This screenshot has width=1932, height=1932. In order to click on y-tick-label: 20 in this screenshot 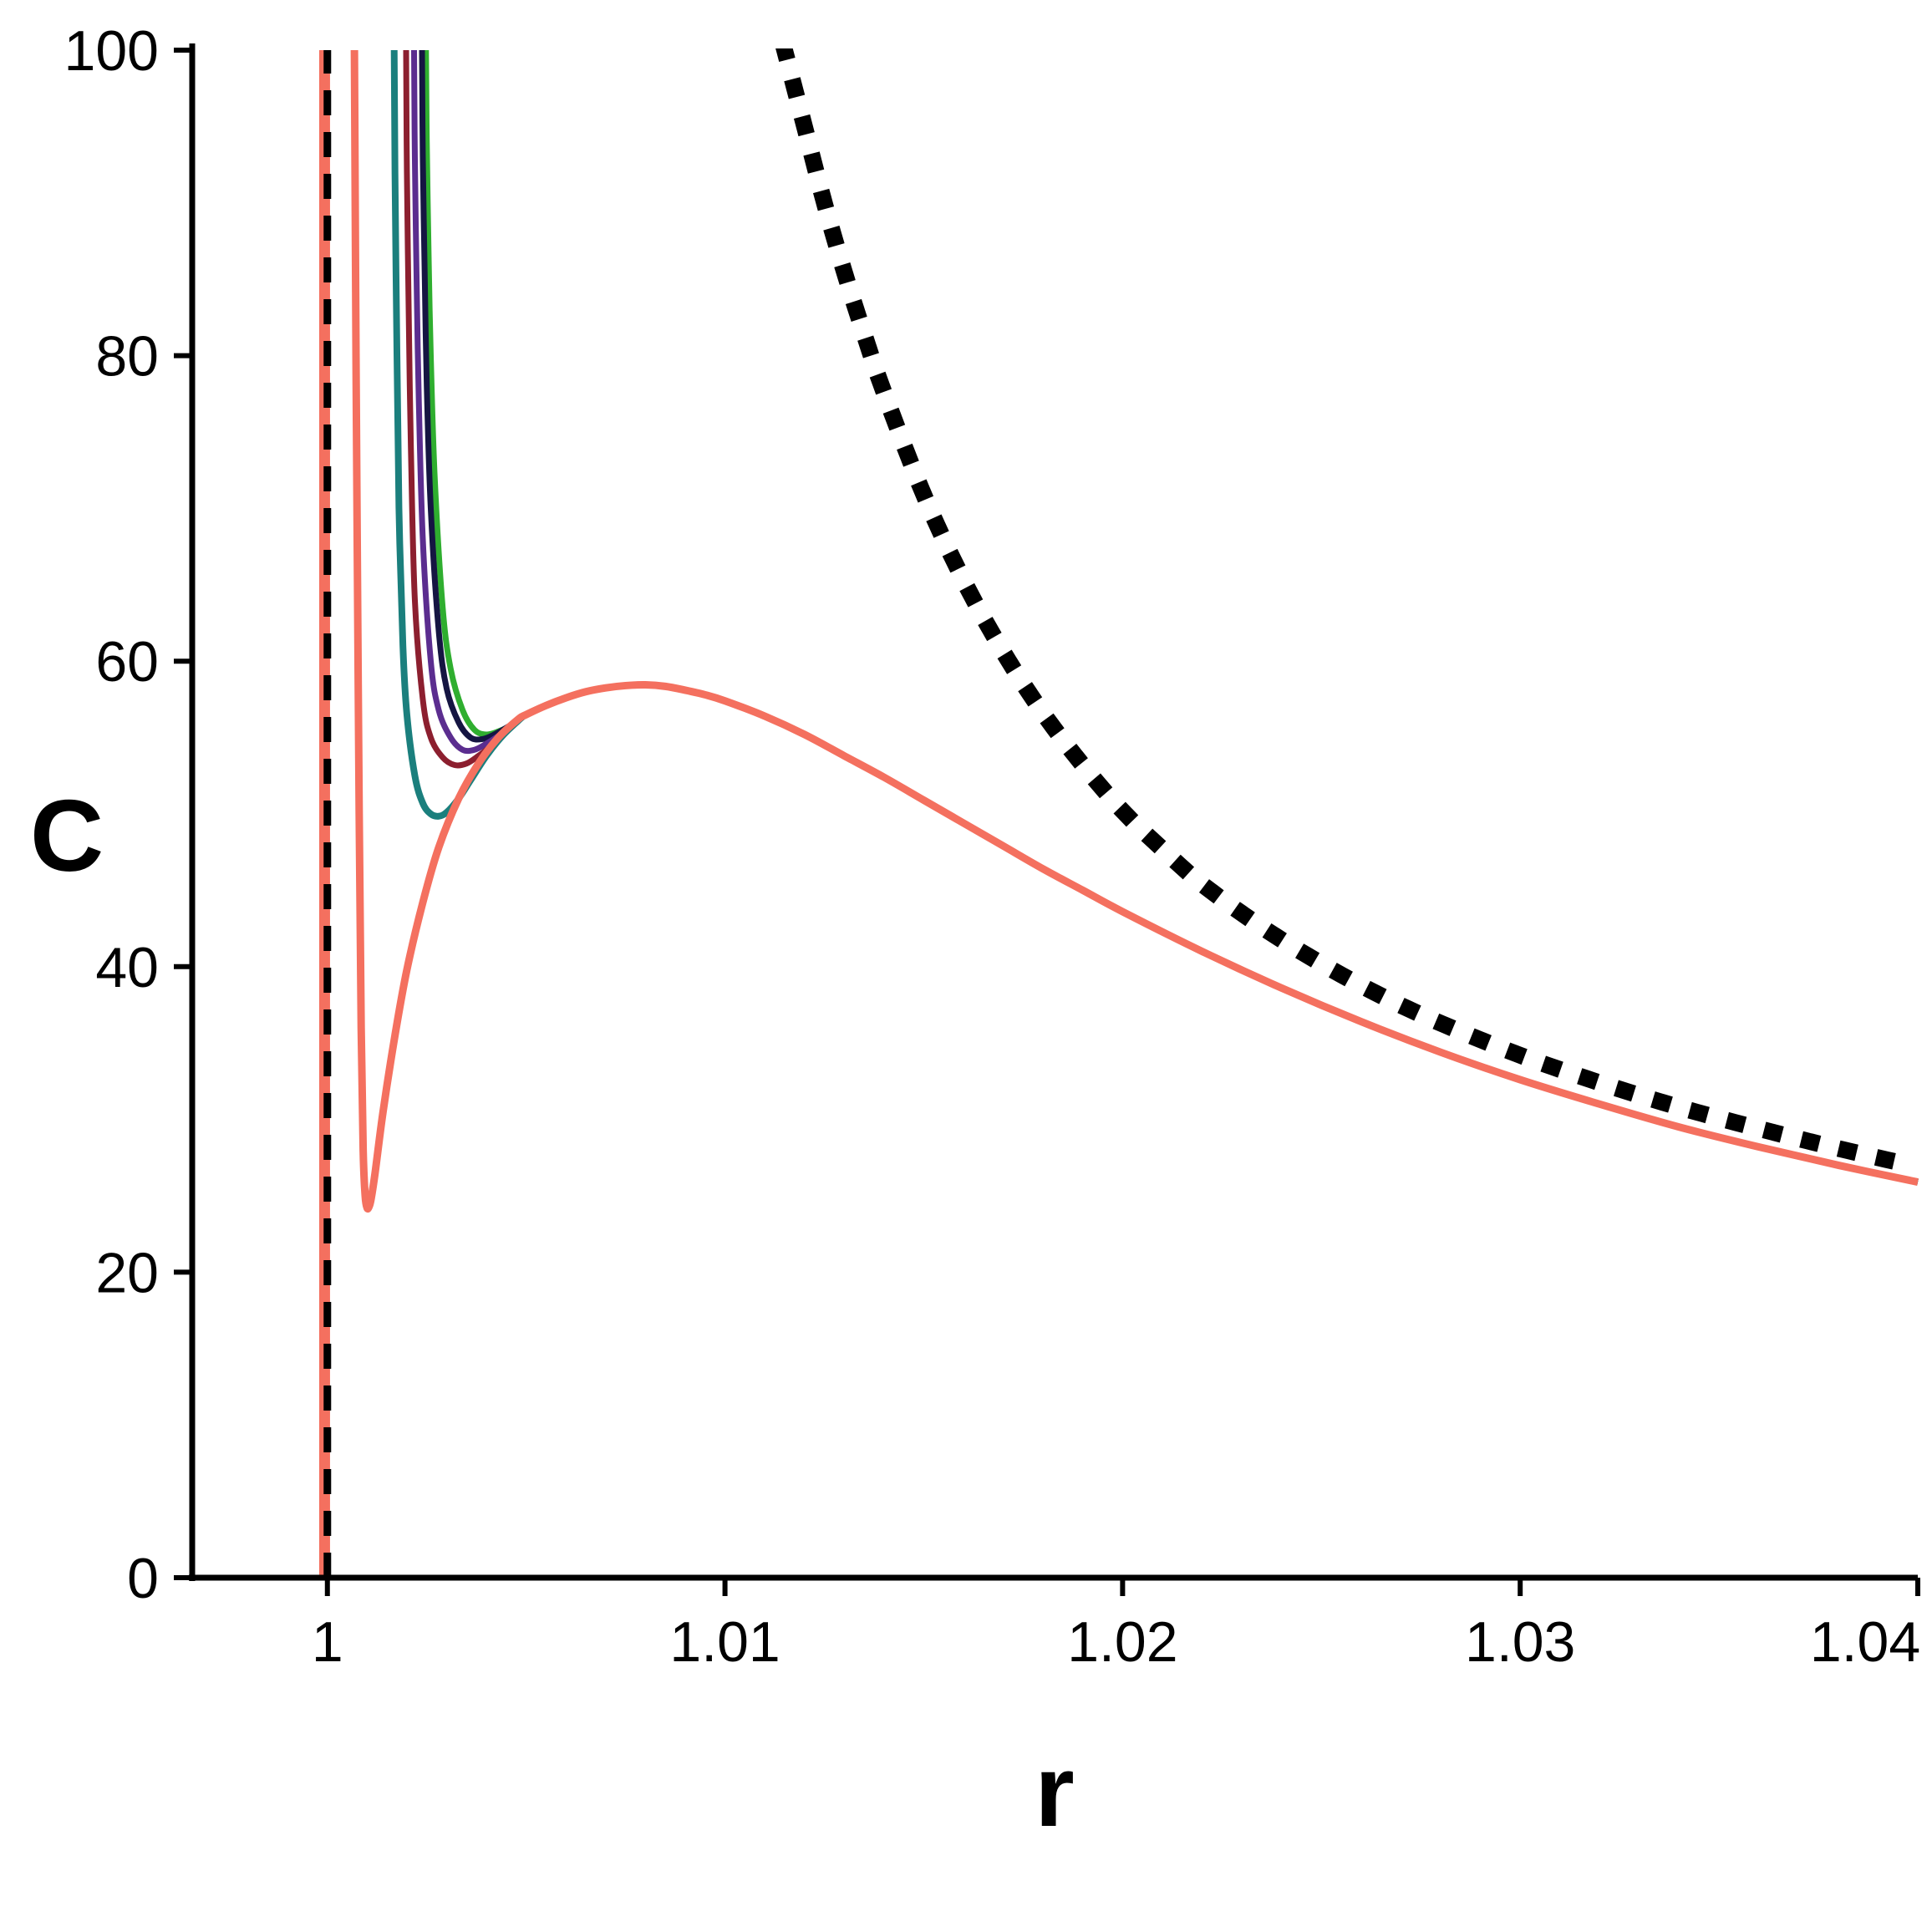, I will do `click(127, 1272)`.